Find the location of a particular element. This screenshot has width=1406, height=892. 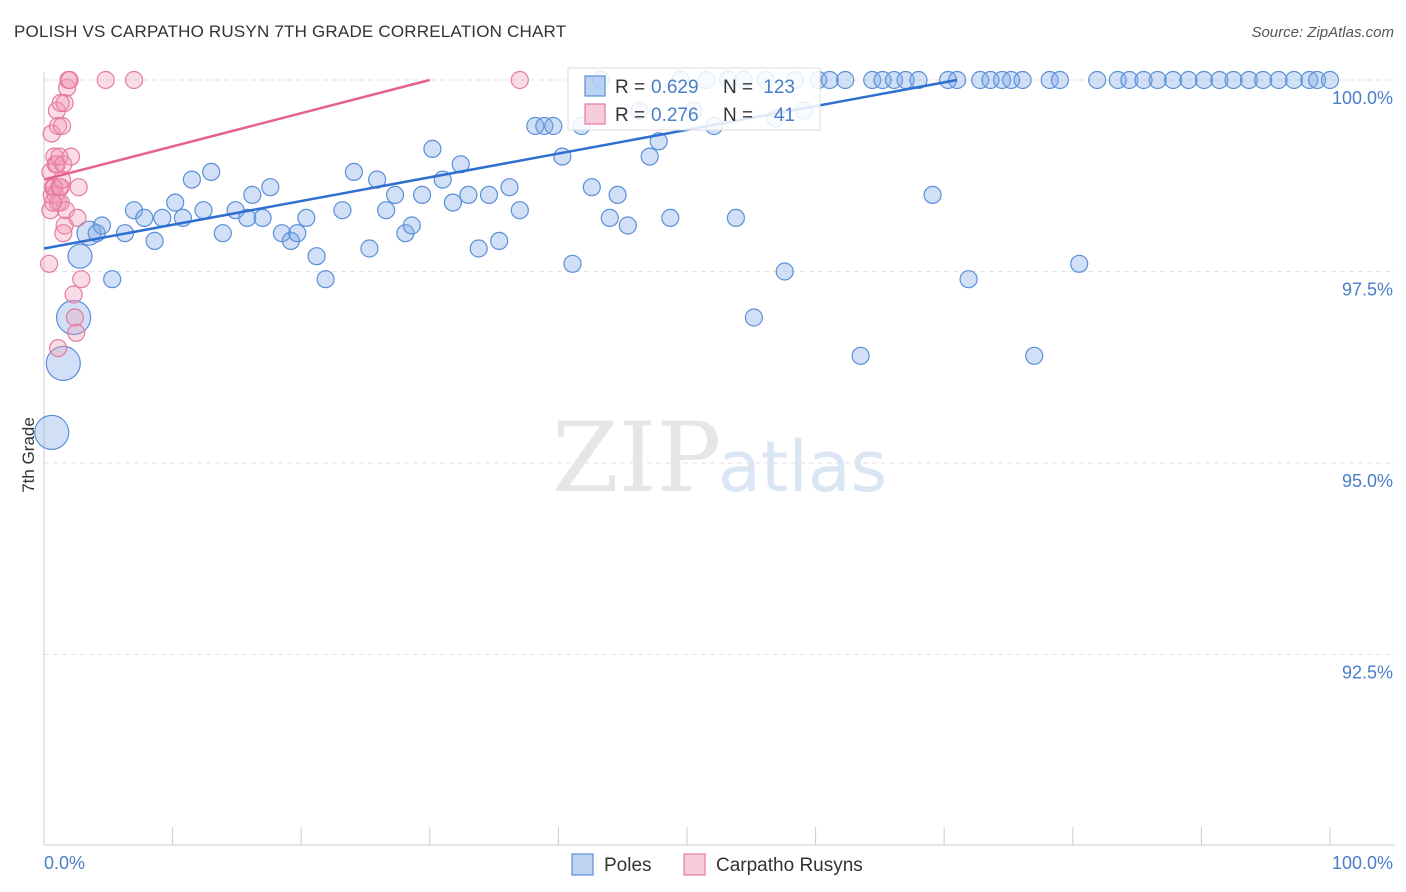

stats-r-value: 0.629 is located at coordinates (675, 87).